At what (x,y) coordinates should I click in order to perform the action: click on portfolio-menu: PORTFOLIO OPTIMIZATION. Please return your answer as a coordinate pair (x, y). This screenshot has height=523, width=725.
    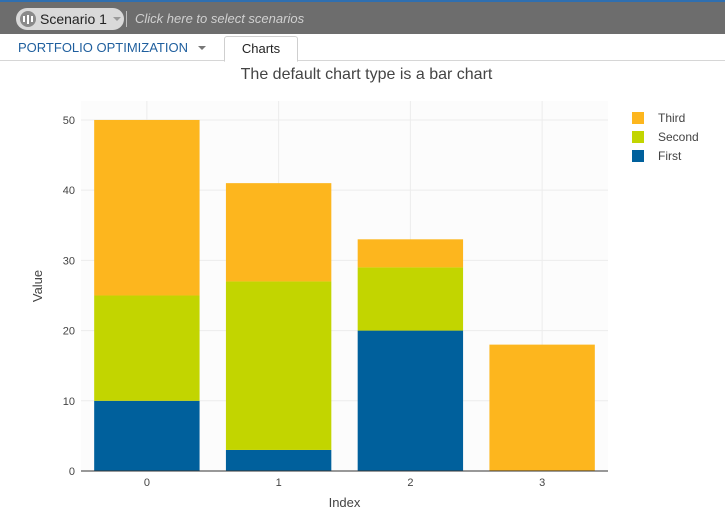
    Looking at the image, I should click on (103, 47).